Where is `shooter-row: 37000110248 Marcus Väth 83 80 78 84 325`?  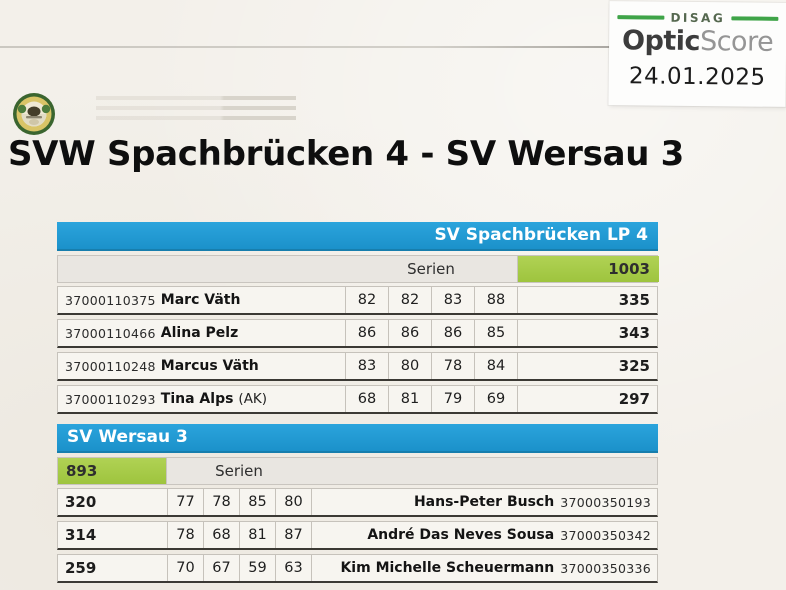
shooter-row: 37000110248 Marcus Väth 83 80 78 84 325 is located at coordinates (357, 366).